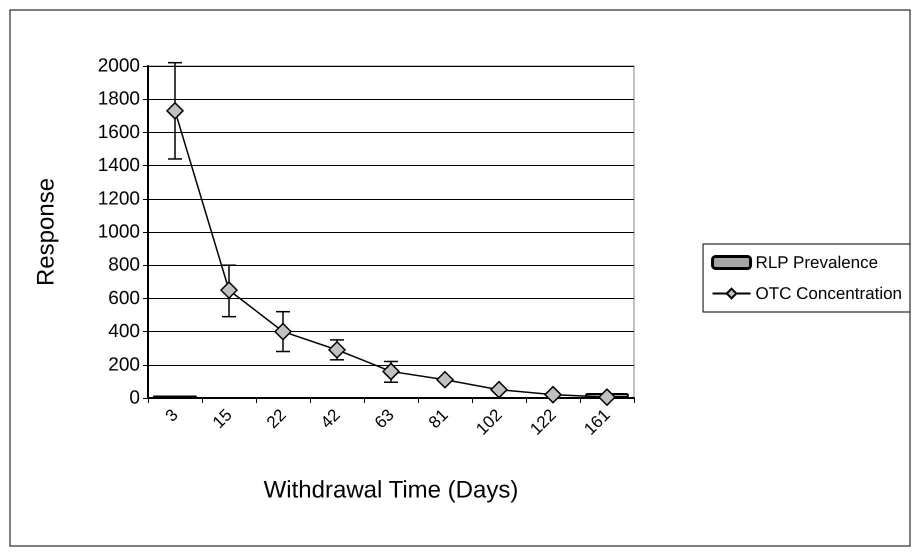 Image resolution: width=922 pixels, height=556 pixels. Describe the element at coordinates (124, 298) in the screenshot. I see `y-tick-label: 600` at that location.